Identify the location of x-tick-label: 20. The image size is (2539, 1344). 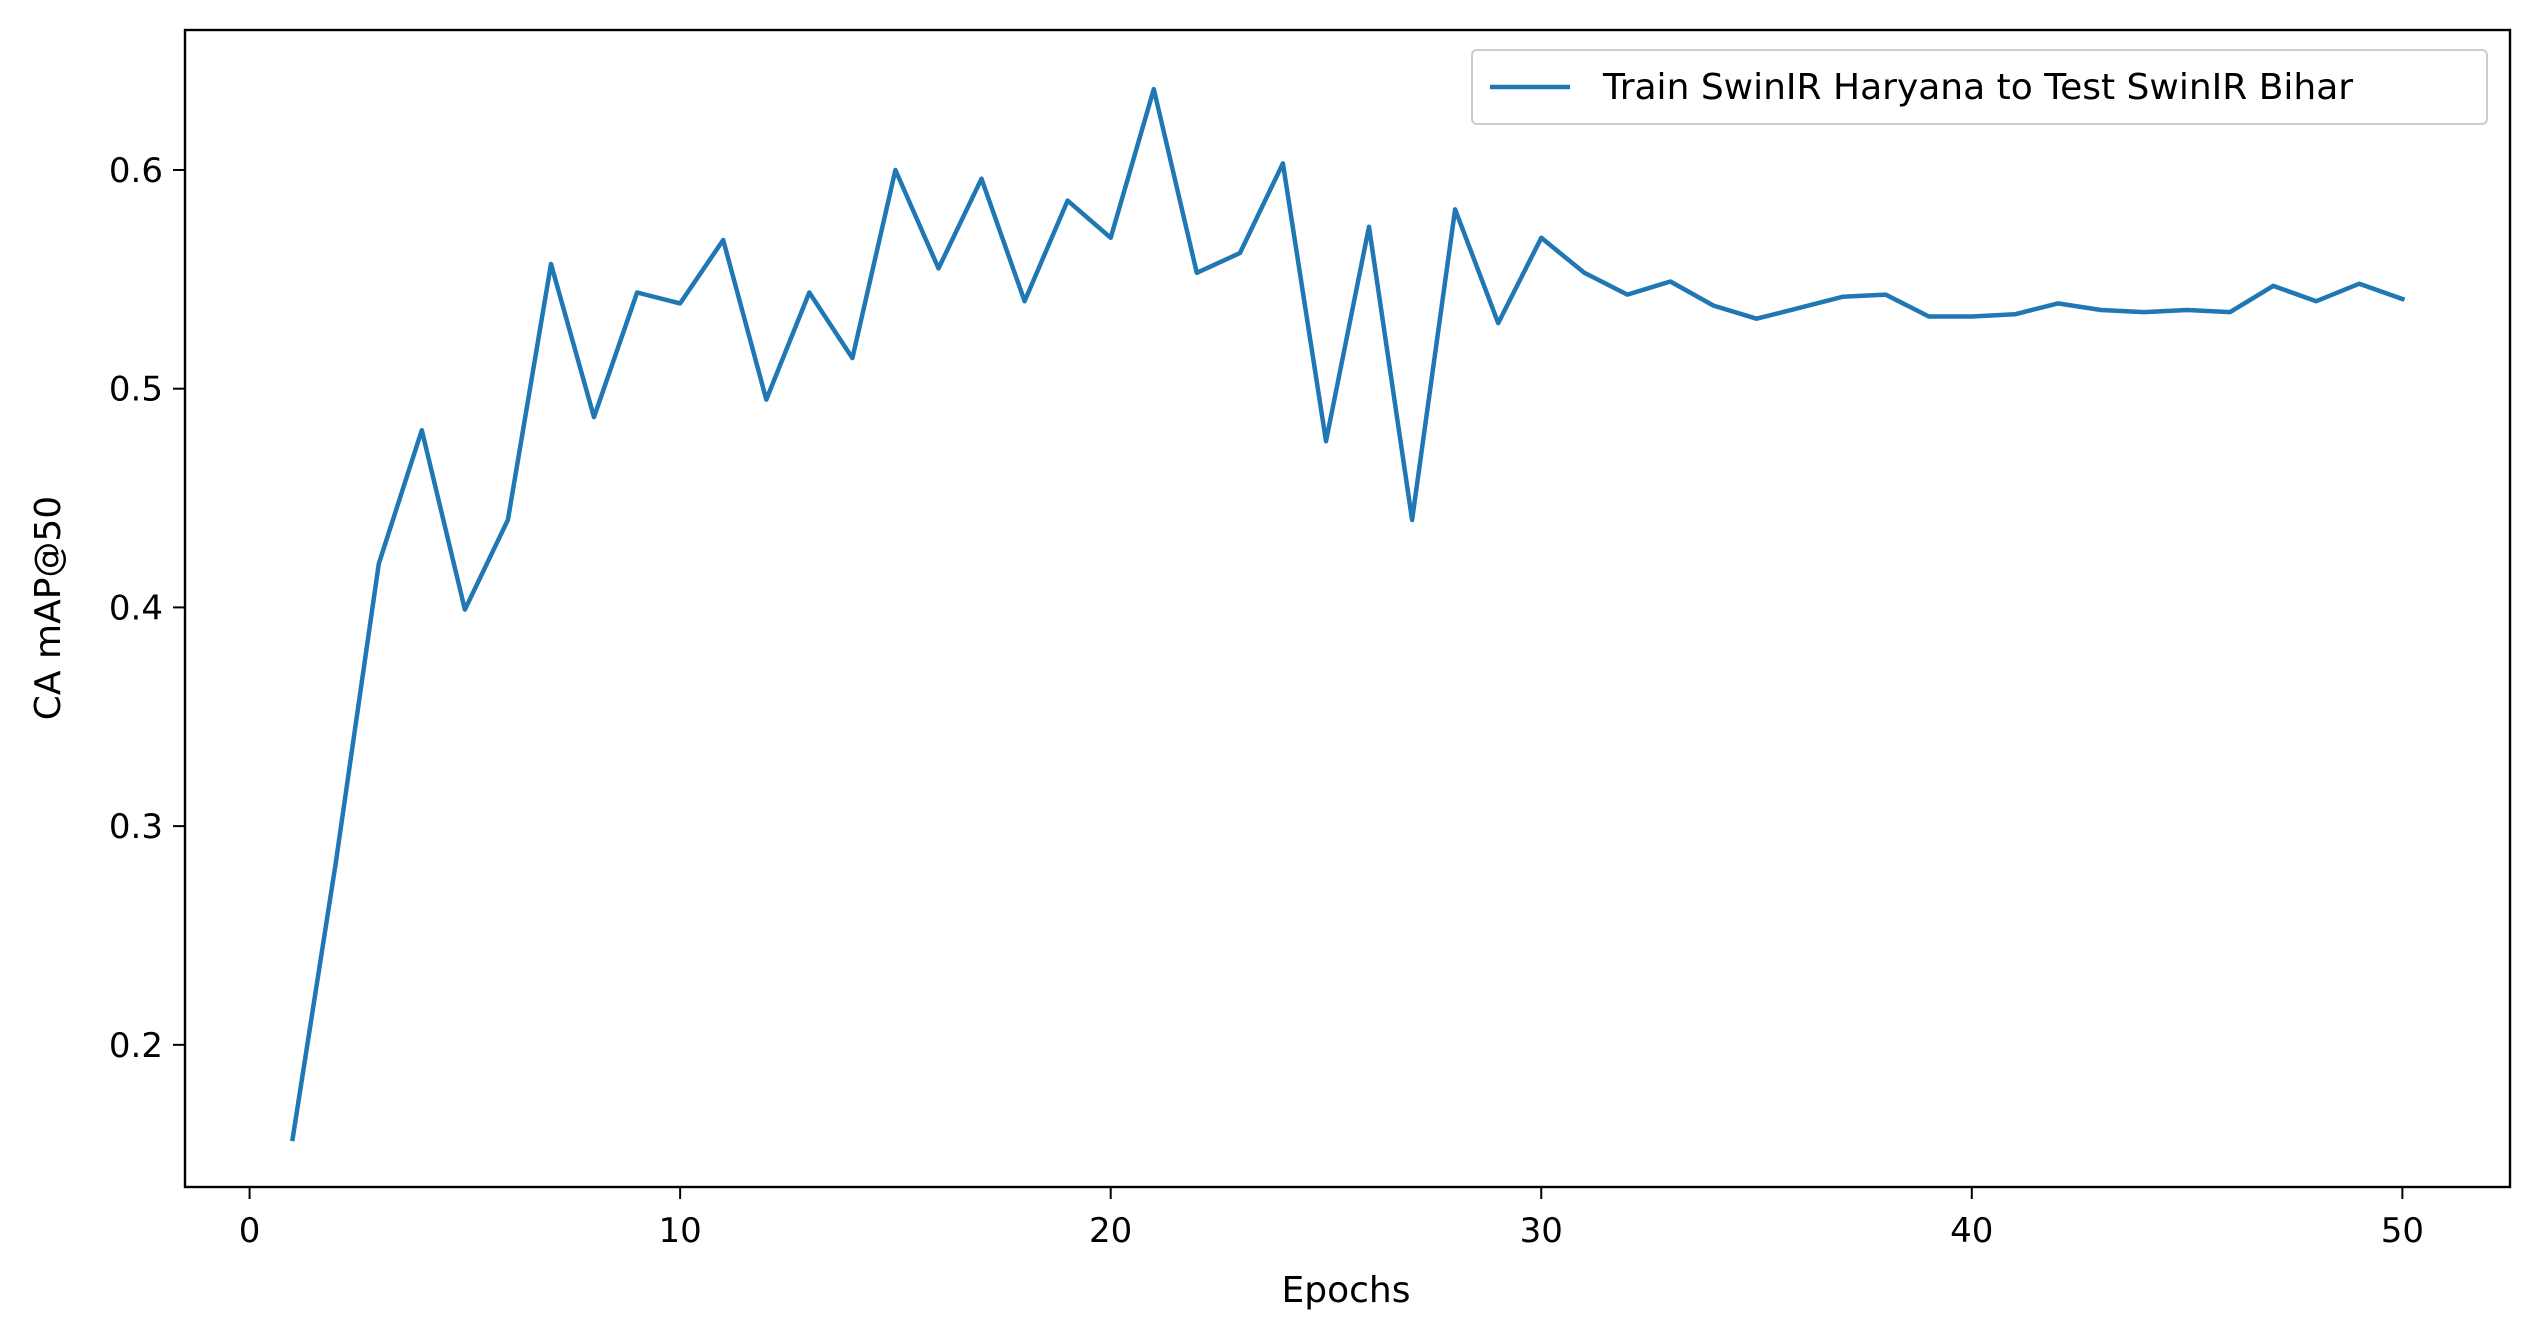
(1110, 1231).